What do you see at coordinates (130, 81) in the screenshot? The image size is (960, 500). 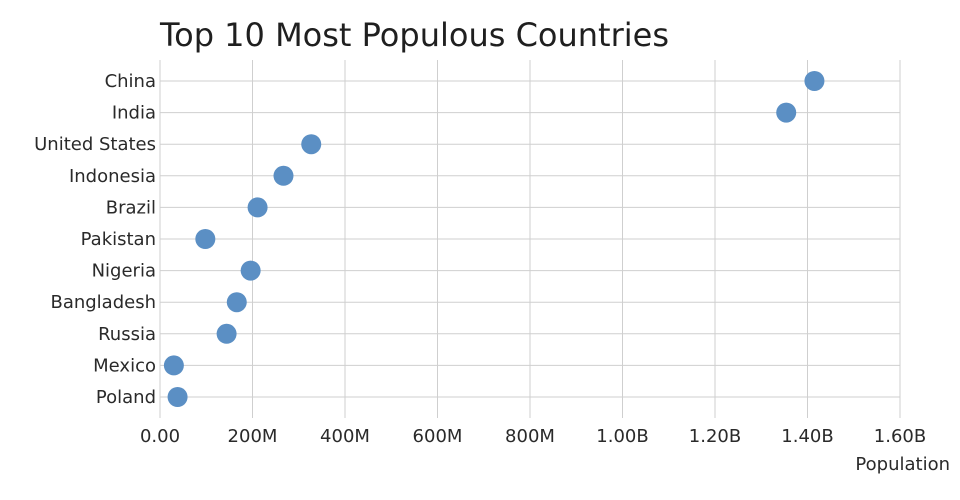 I see `y-tick-label: China` at bounding box center [130, 81].